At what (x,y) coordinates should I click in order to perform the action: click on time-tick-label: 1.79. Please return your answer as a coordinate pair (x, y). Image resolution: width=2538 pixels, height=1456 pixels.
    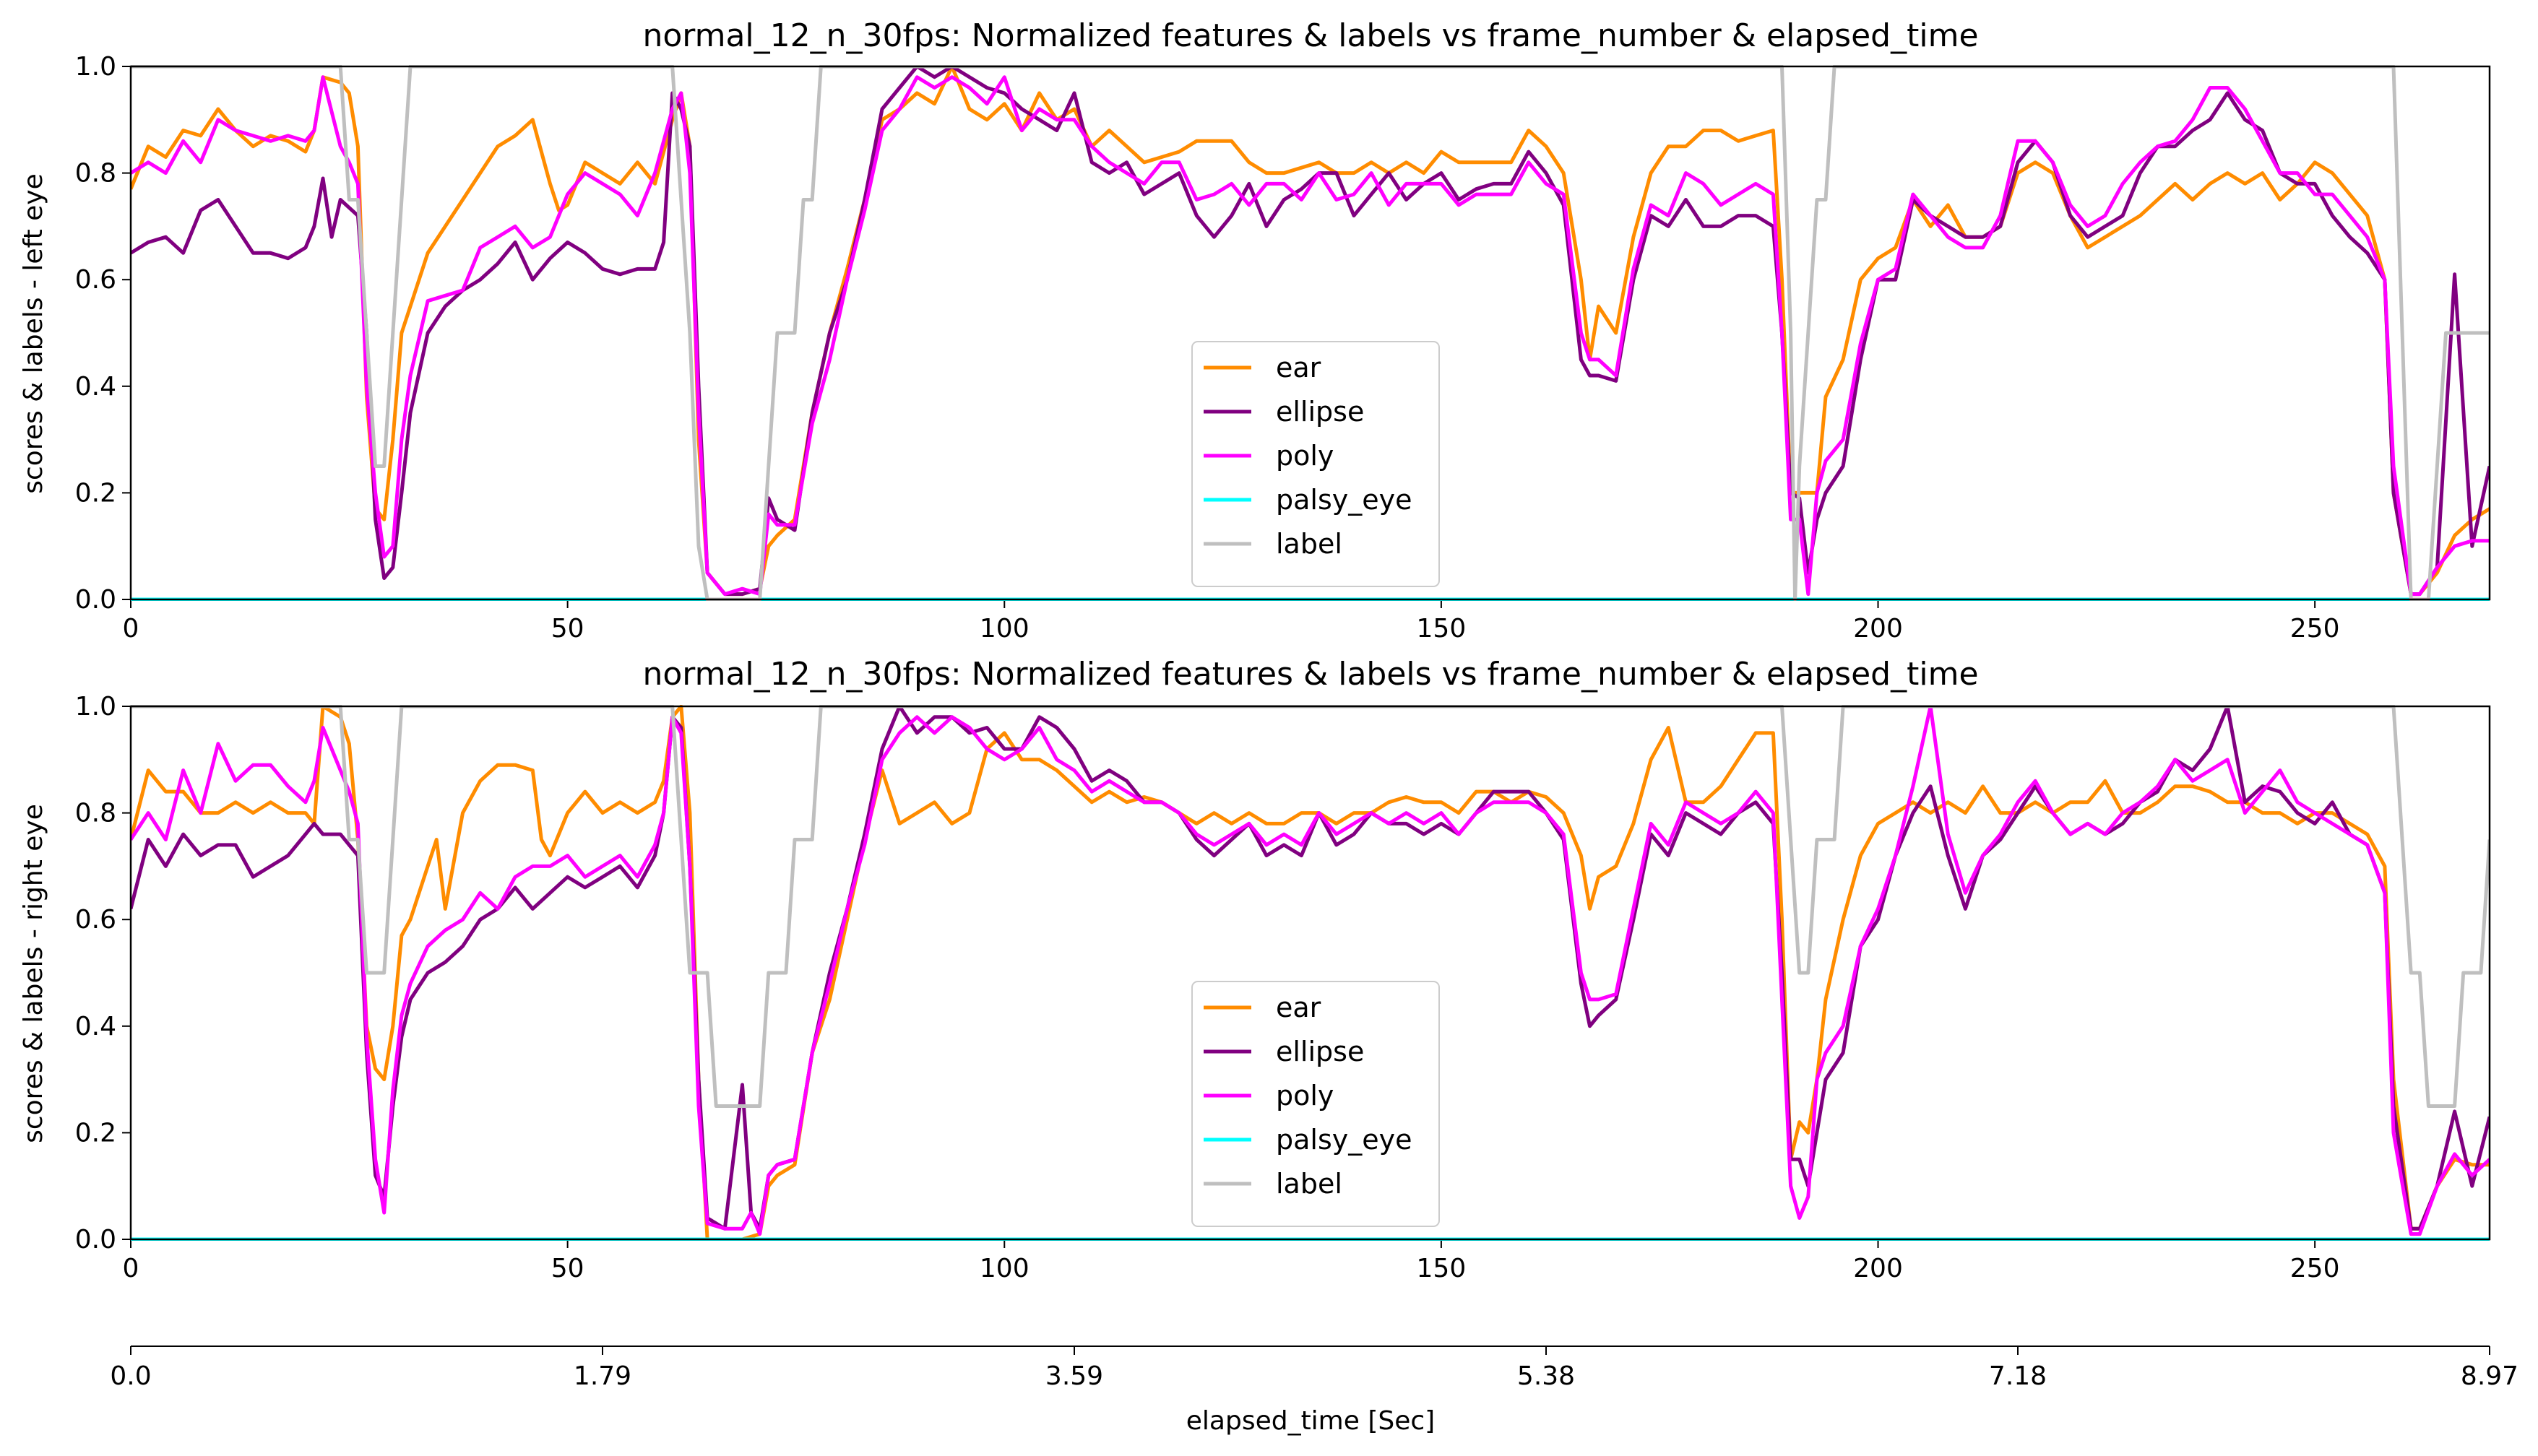
    Looking at the image, I should click on (602, 1376).